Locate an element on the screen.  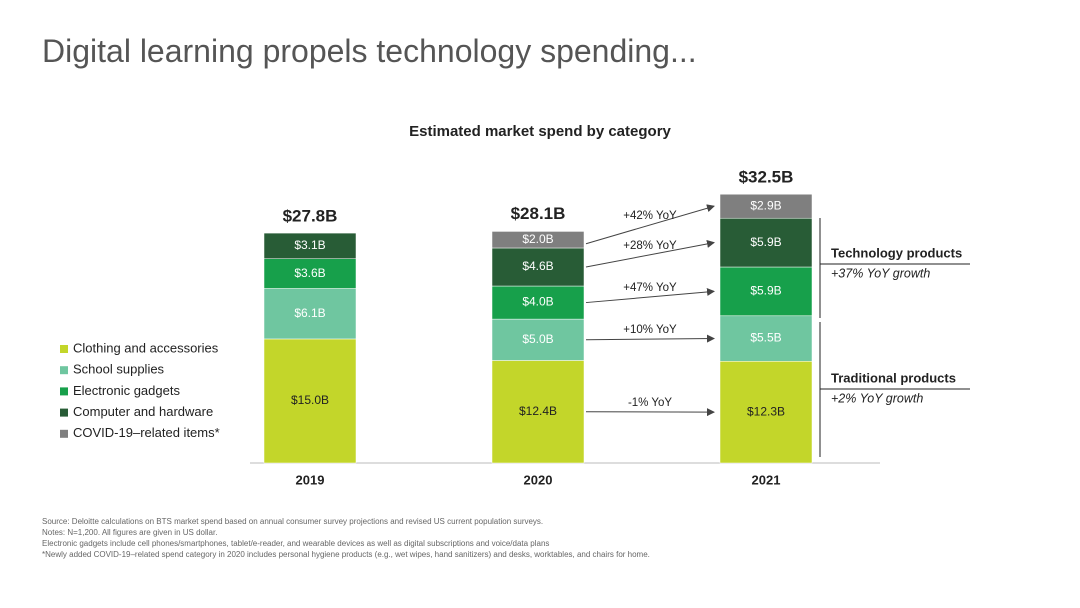
total-label: $27.8B is located at coordinates (310, 216).